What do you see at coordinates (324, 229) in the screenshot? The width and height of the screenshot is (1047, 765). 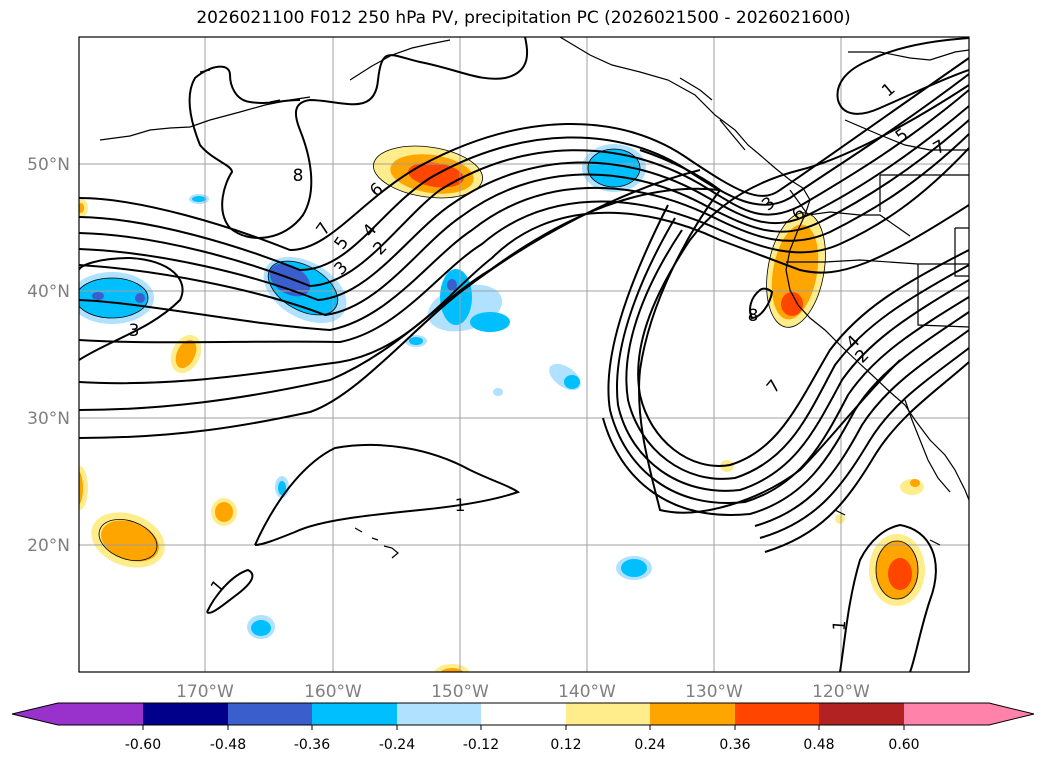 I see `contour-label-7: 7` at bounding box center [324, 229].